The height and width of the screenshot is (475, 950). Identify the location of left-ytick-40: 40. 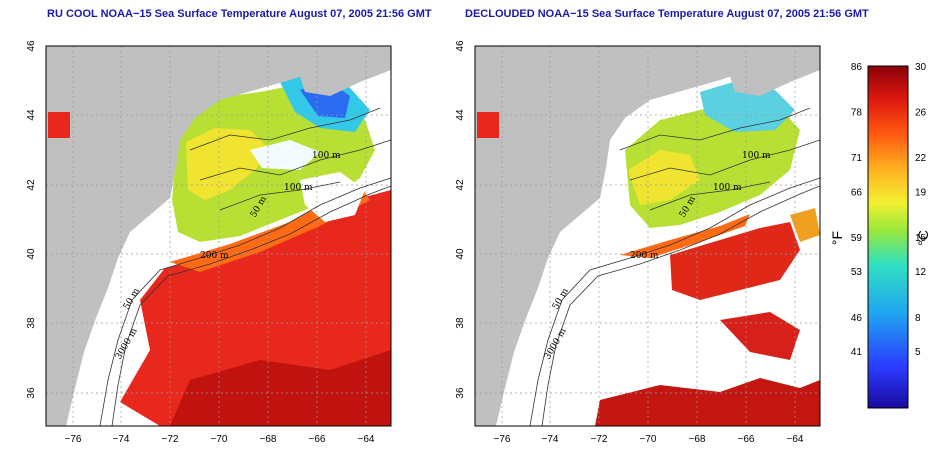
(31, 254).